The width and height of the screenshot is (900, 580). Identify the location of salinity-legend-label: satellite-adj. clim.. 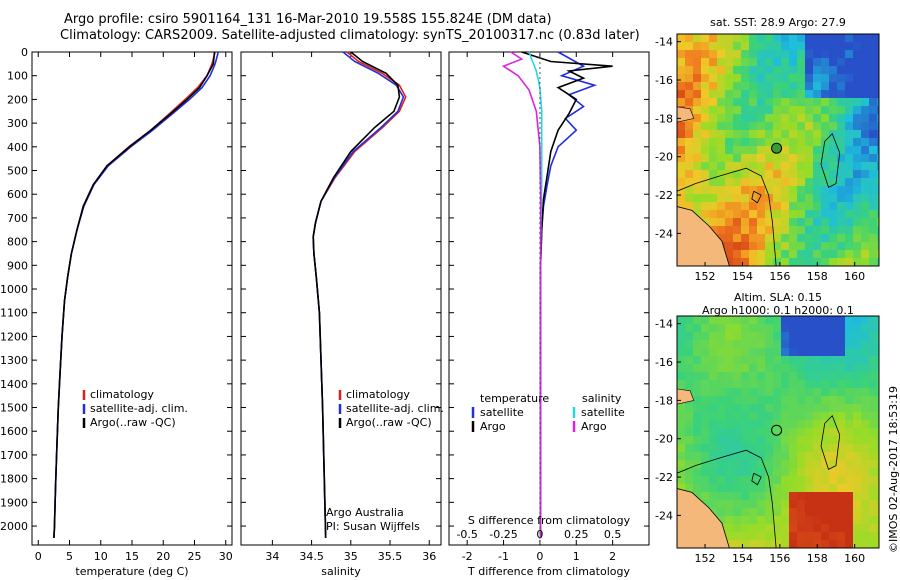
(395, 408).